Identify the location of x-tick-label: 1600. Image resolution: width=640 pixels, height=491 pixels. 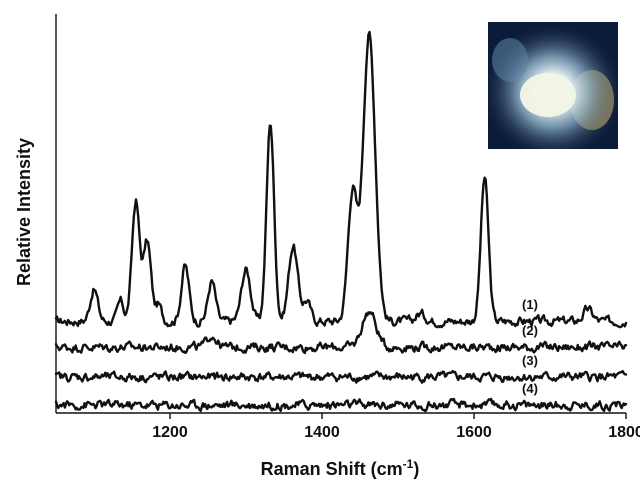
(474, 432).